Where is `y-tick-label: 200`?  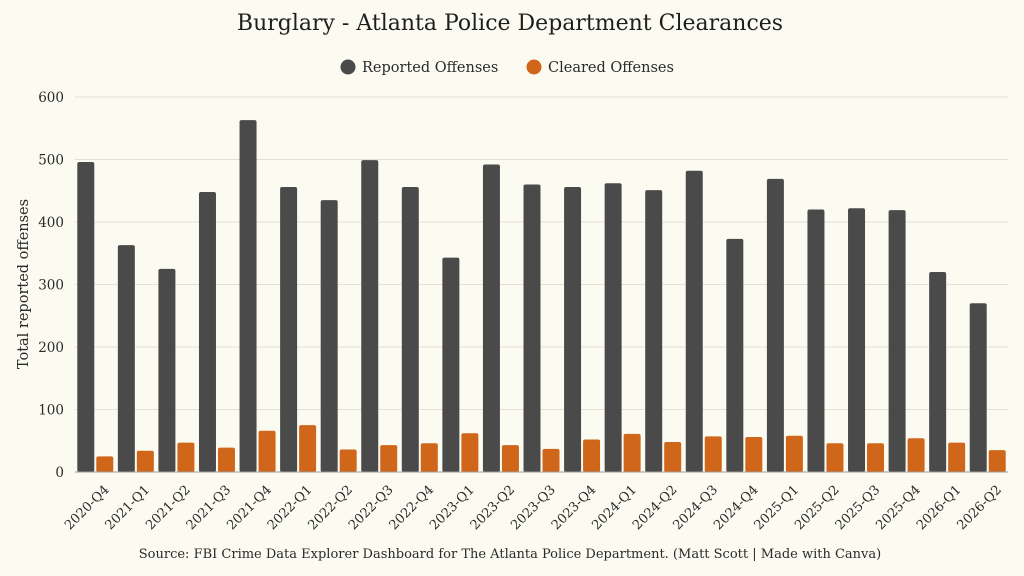
y-tick-label: 200 is located at coordinates (51, 348).